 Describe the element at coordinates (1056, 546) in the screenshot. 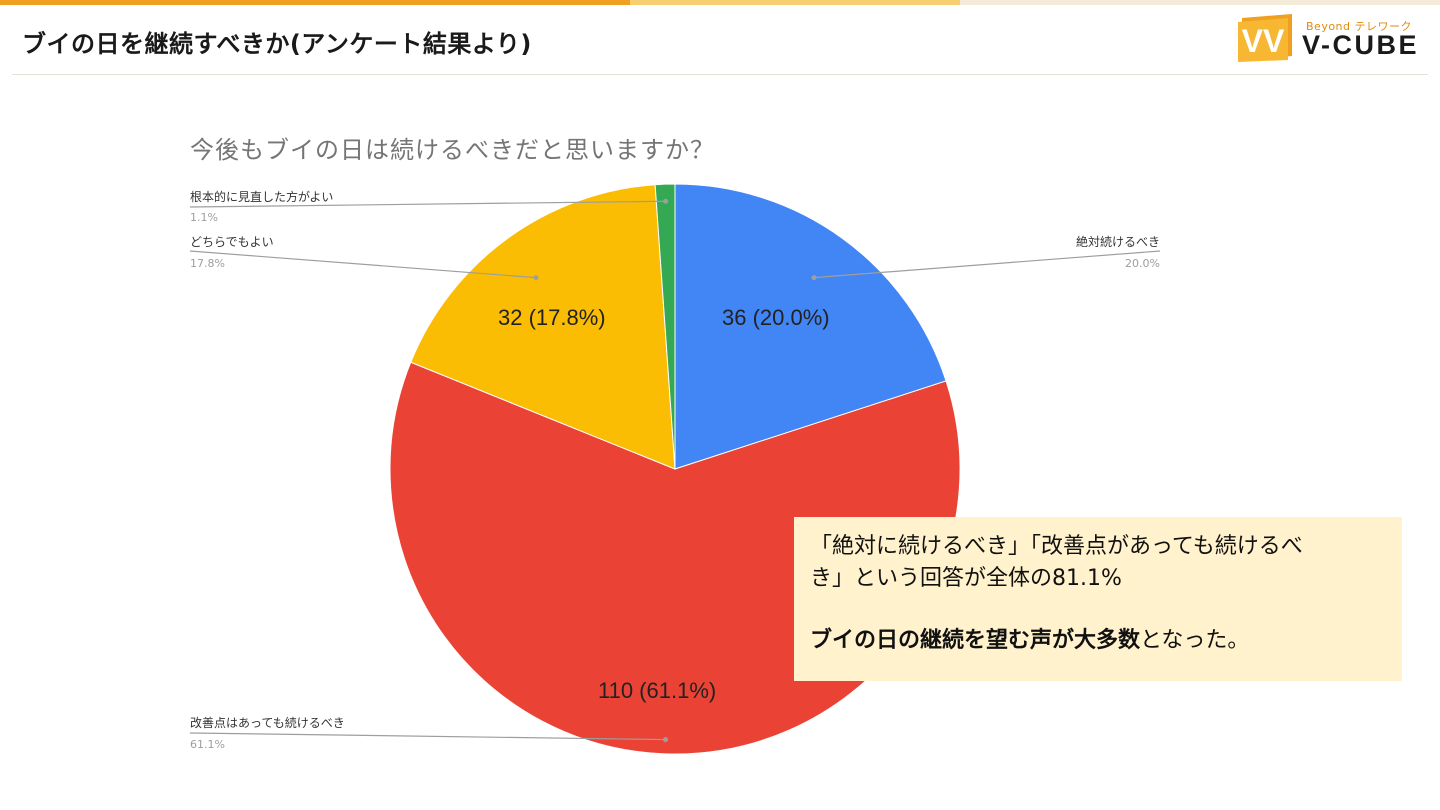

I see `summary-line: 「絶対に続けるべき」「改善点があっても続けるべ` at that location.